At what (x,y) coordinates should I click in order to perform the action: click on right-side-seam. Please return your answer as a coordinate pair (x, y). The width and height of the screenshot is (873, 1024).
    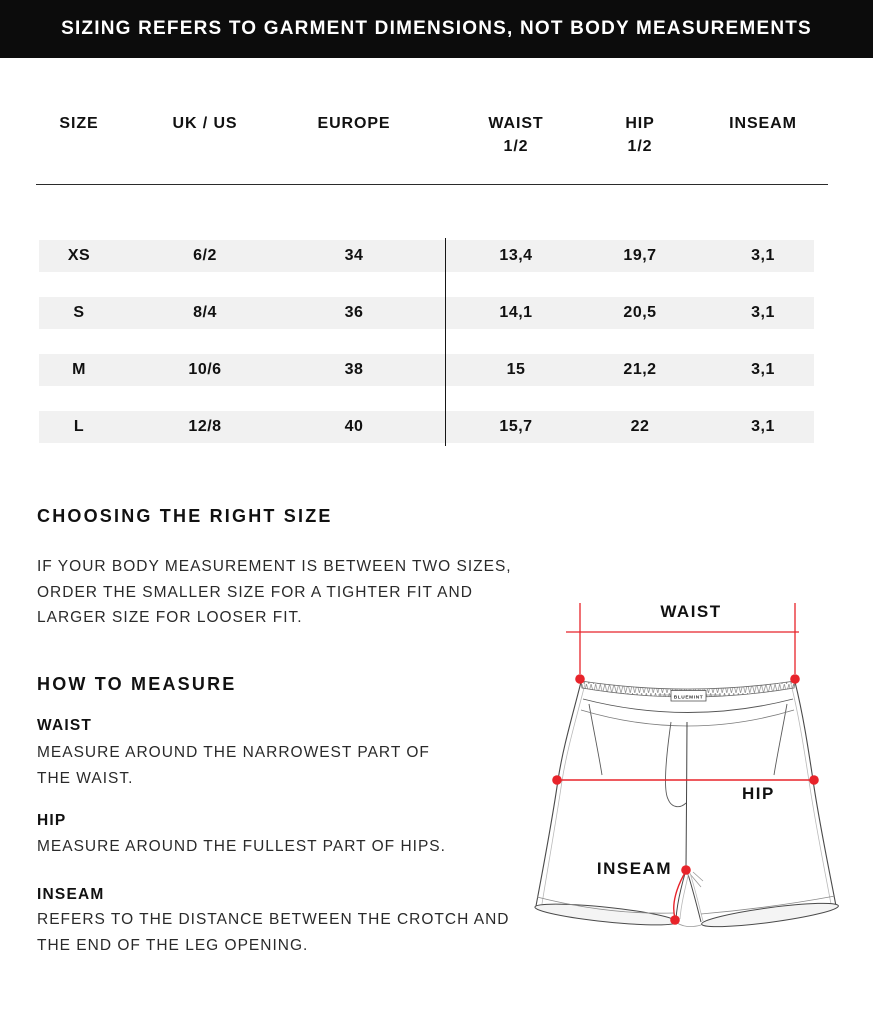
    Looking at the image, I should click on (815, 794).